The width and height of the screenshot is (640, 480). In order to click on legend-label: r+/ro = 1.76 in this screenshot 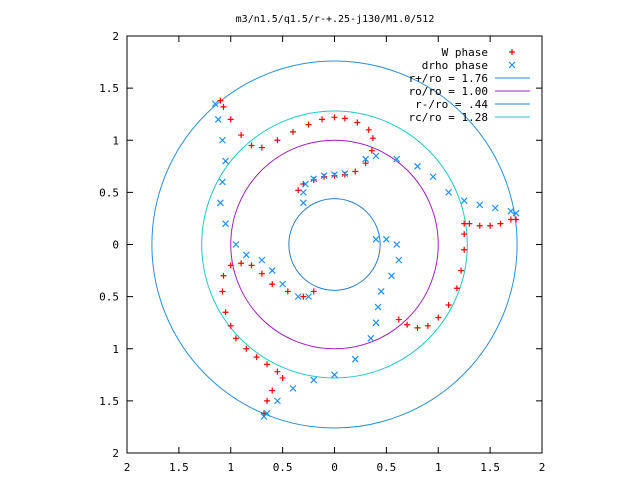, I will do `click(448, 78)`.